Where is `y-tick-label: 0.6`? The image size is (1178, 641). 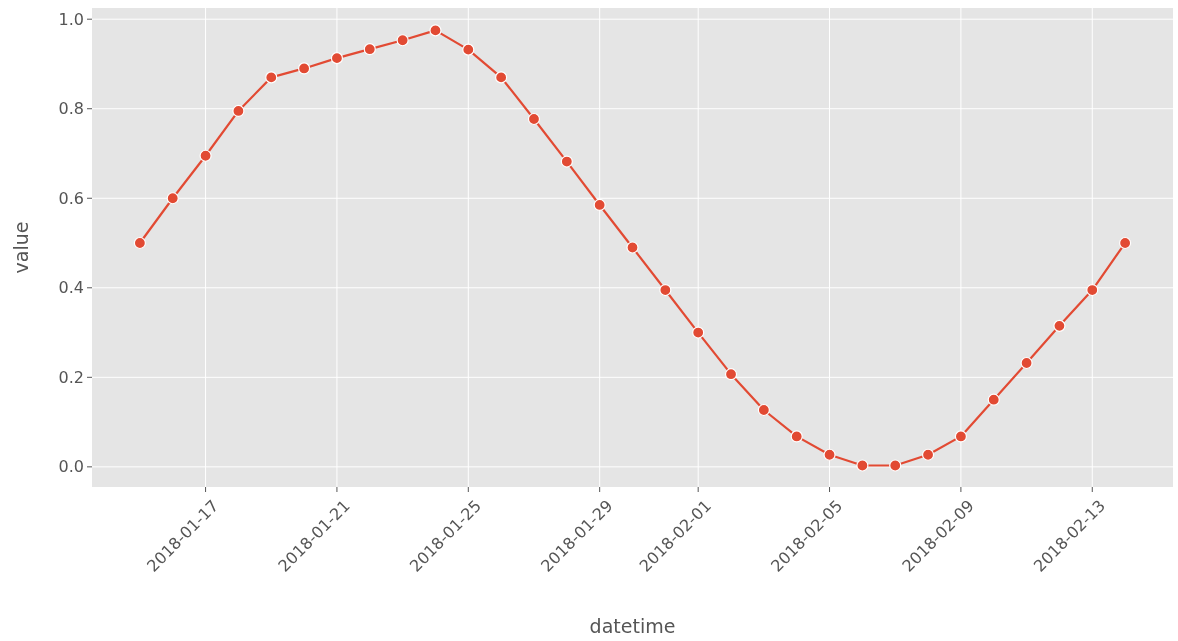 y-tick-label: 0.6 is located at coordinates (71, 198).